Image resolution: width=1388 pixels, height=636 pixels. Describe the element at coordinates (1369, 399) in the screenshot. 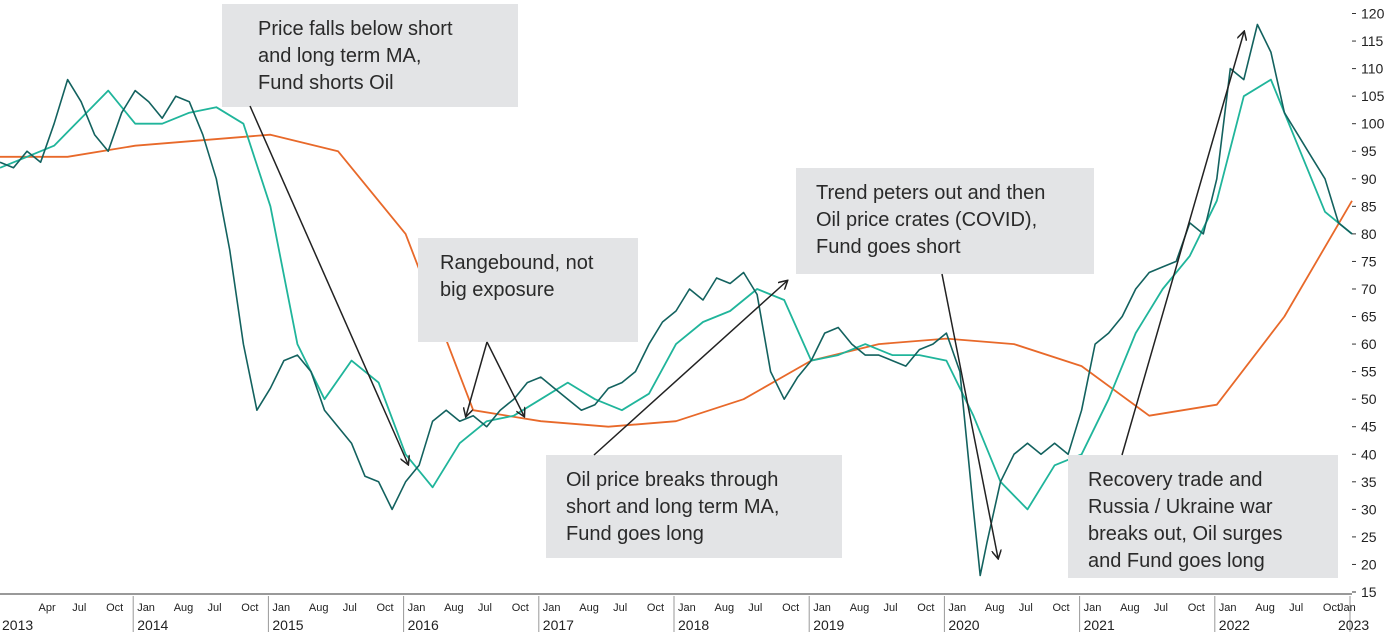

I see `y-tick-label: 50` at that location.